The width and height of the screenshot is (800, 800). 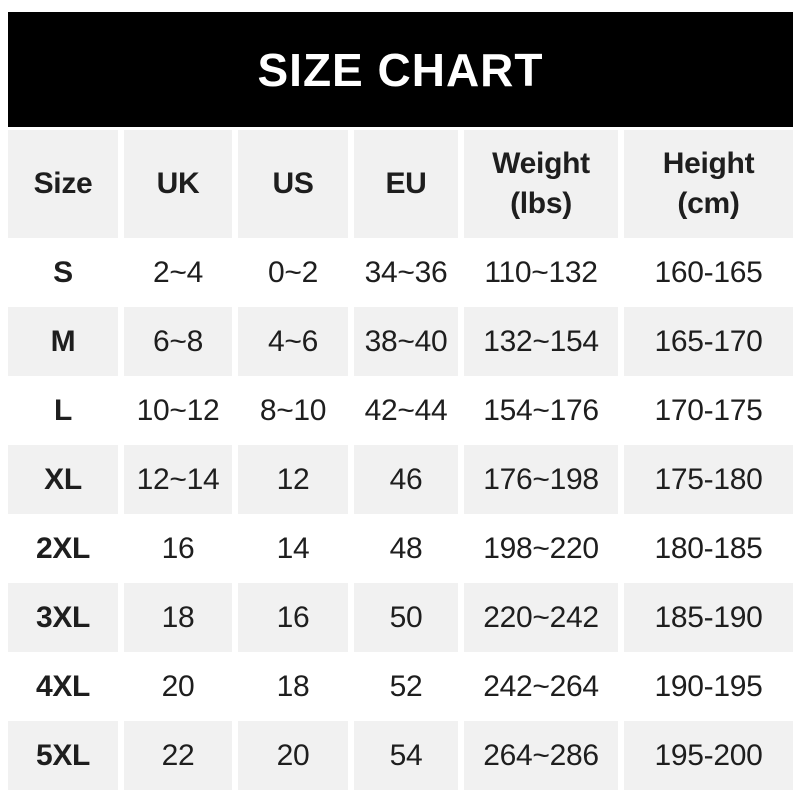 What do you see at coordinates (541, 686) in the screenshot?
I see `table-cell: 242~264` at bounding box center [541, 686].